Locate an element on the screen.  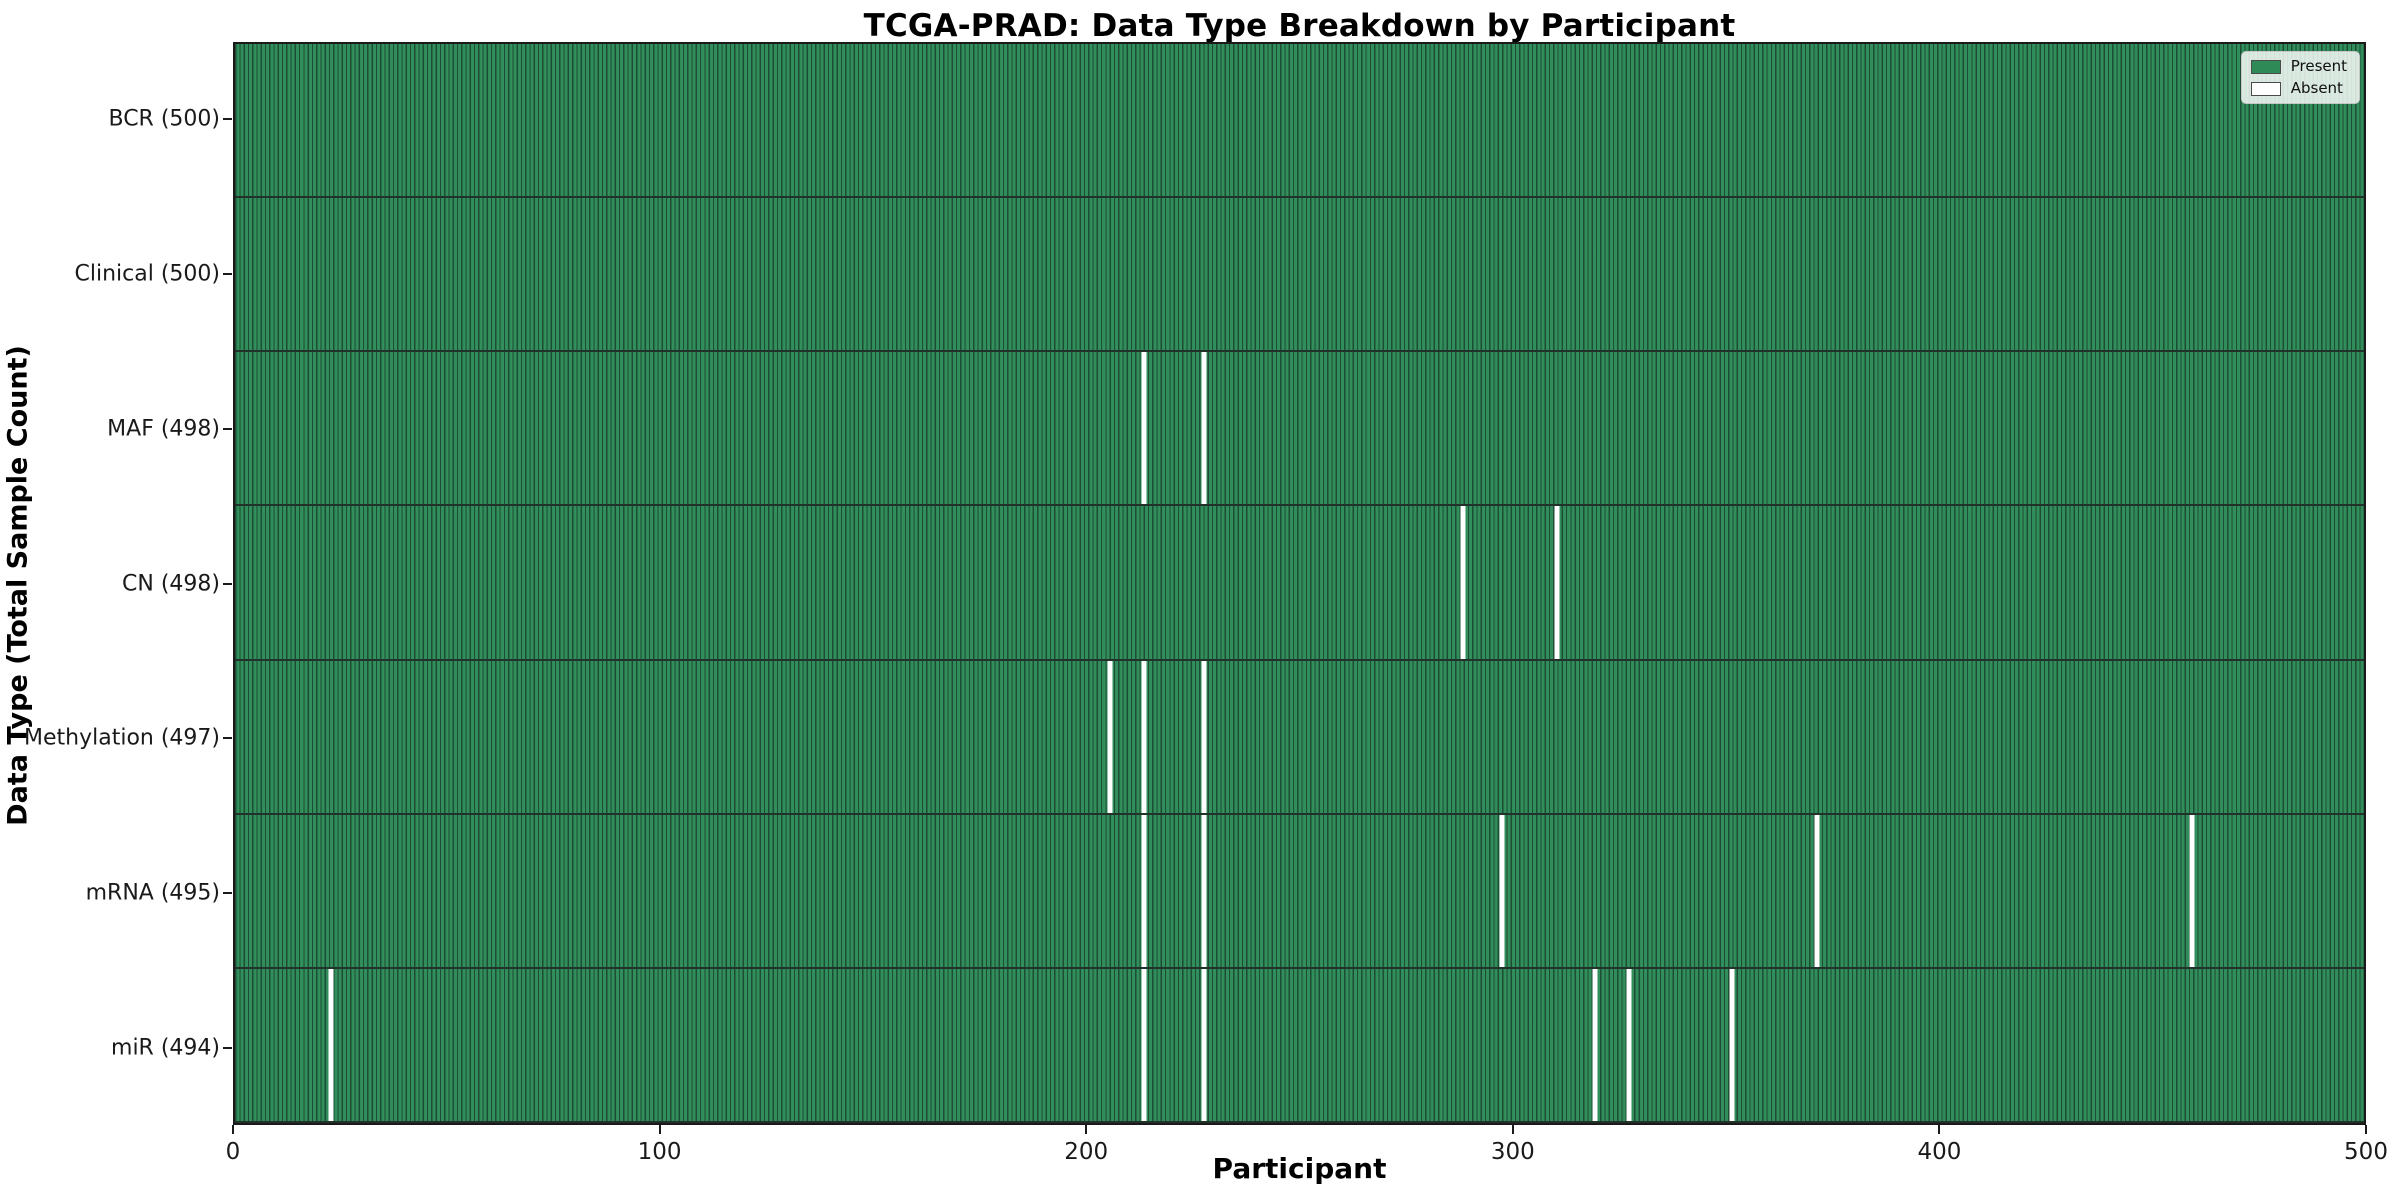
y-tick-label: miR (494) is located at coordinates (165, 1048).